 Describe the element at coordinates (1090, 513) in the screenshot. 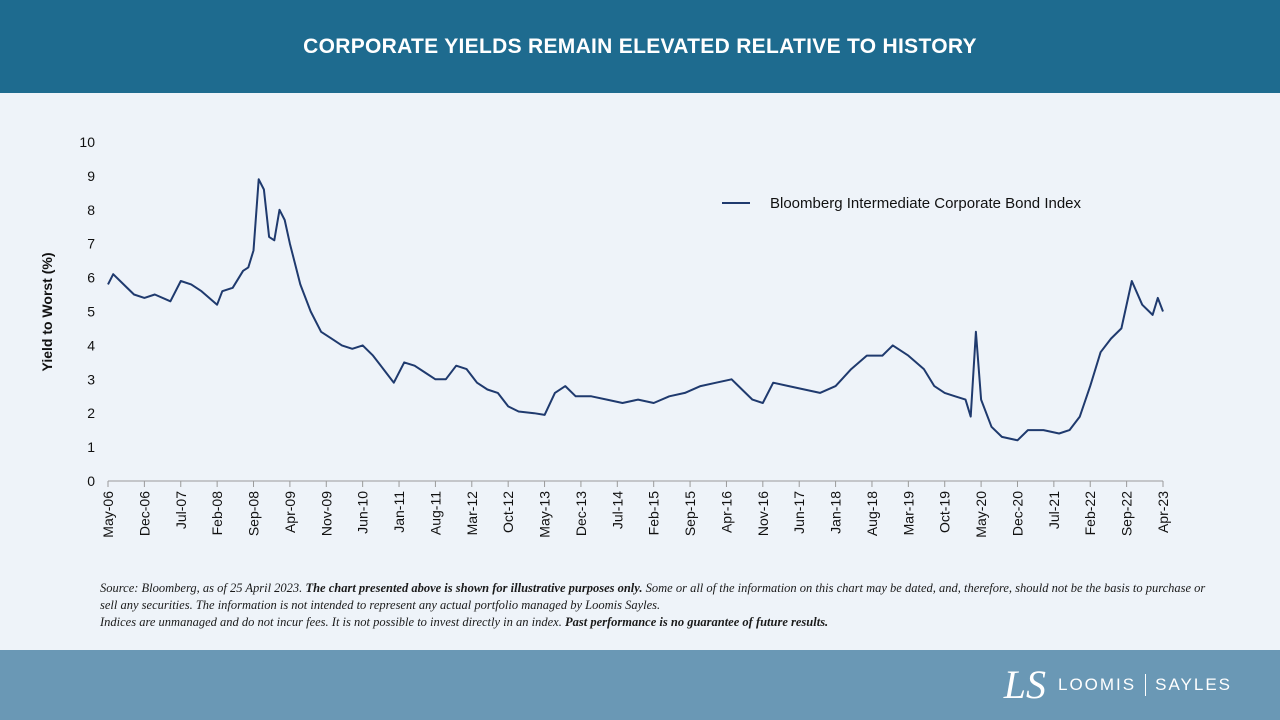

I see `x-tick-label: Feb-22` at that location.